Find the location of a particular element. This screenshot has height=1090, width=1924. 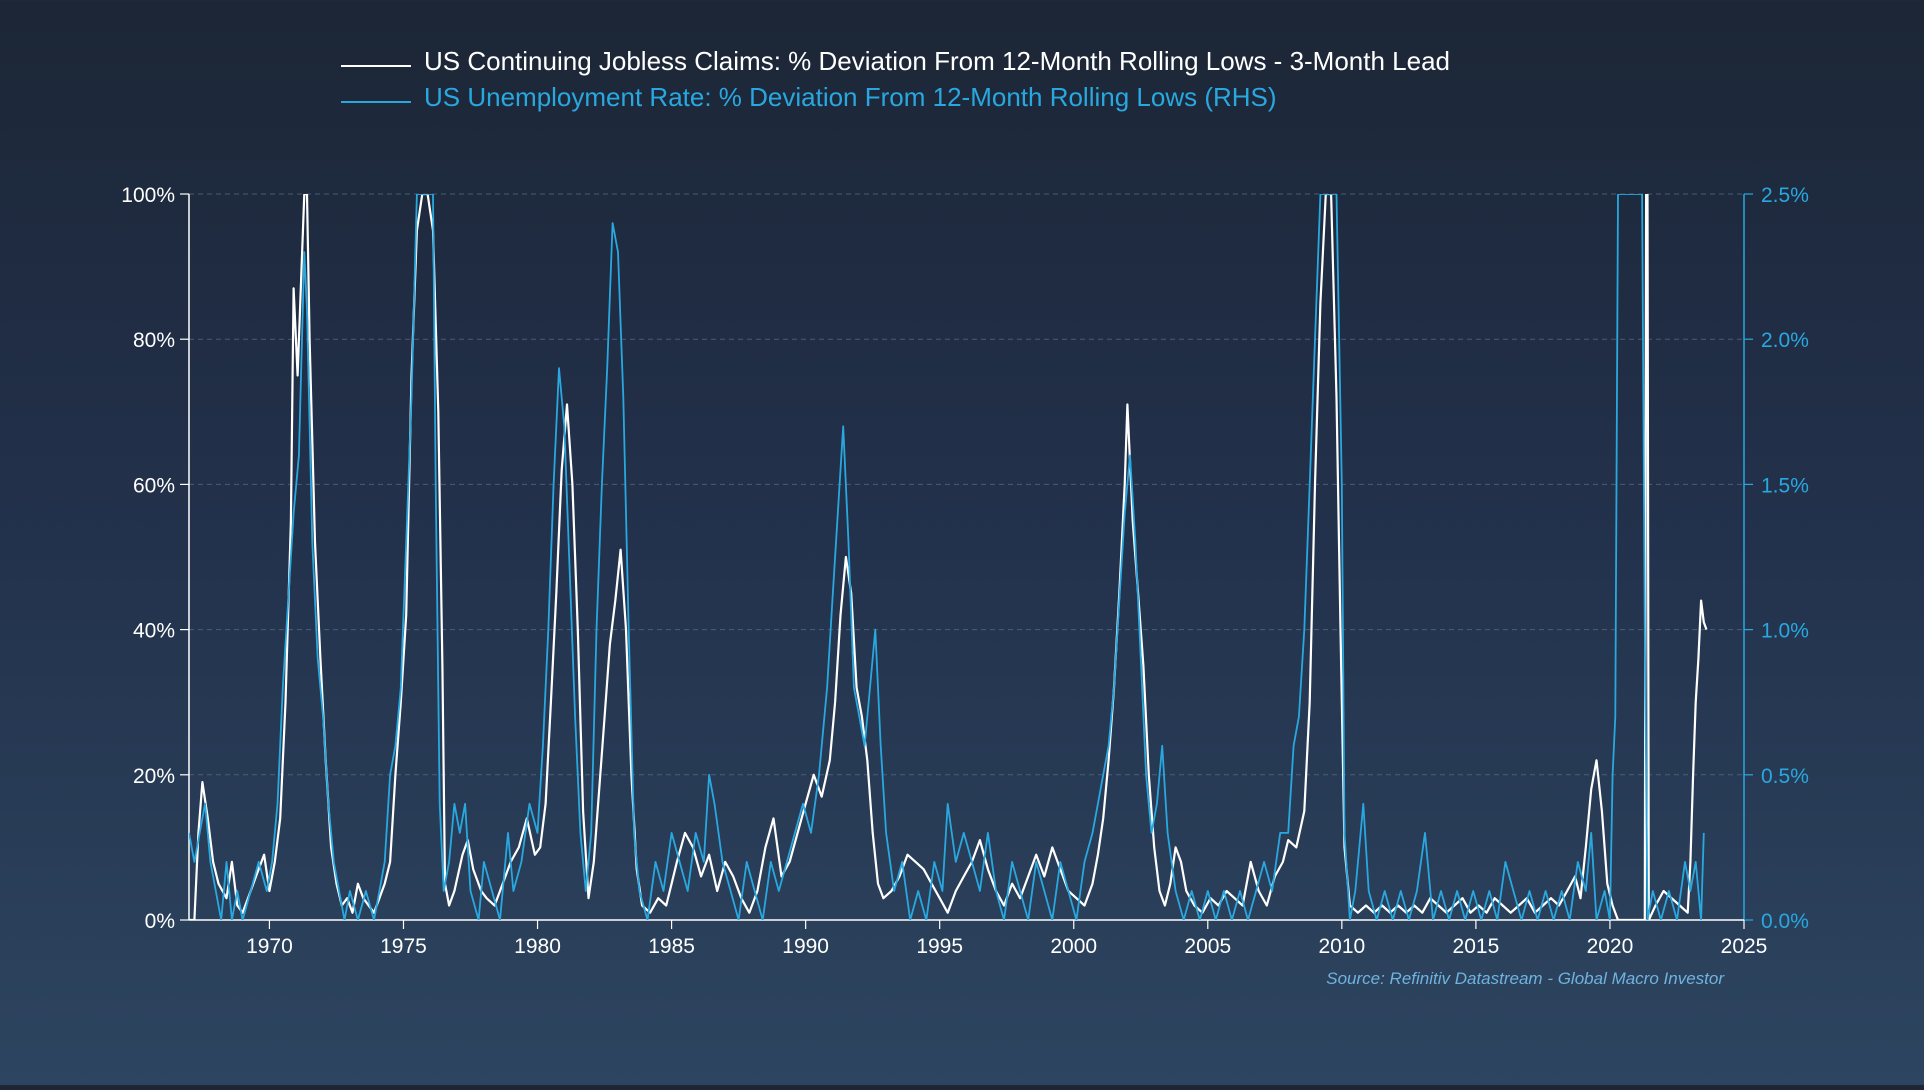

left-tick-label: 20% is located at coordinates (154, 776).